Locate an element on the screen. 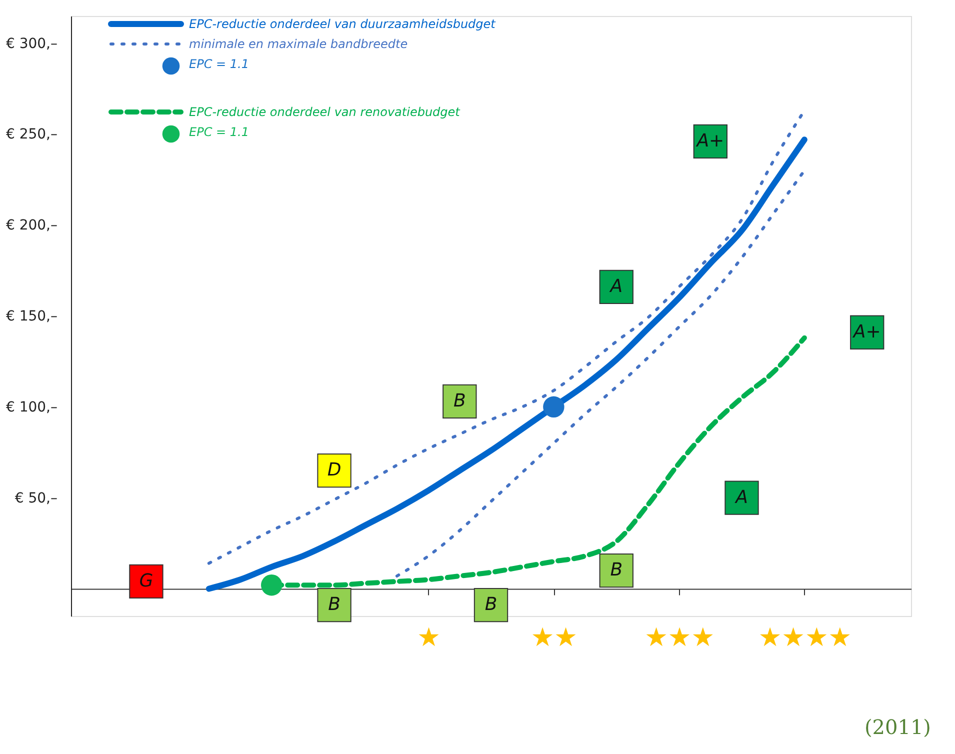 Image resolution: width=955 pixels, height=754 pixels. y-tick-label: € 300,– is located at coordinates (32, 44).